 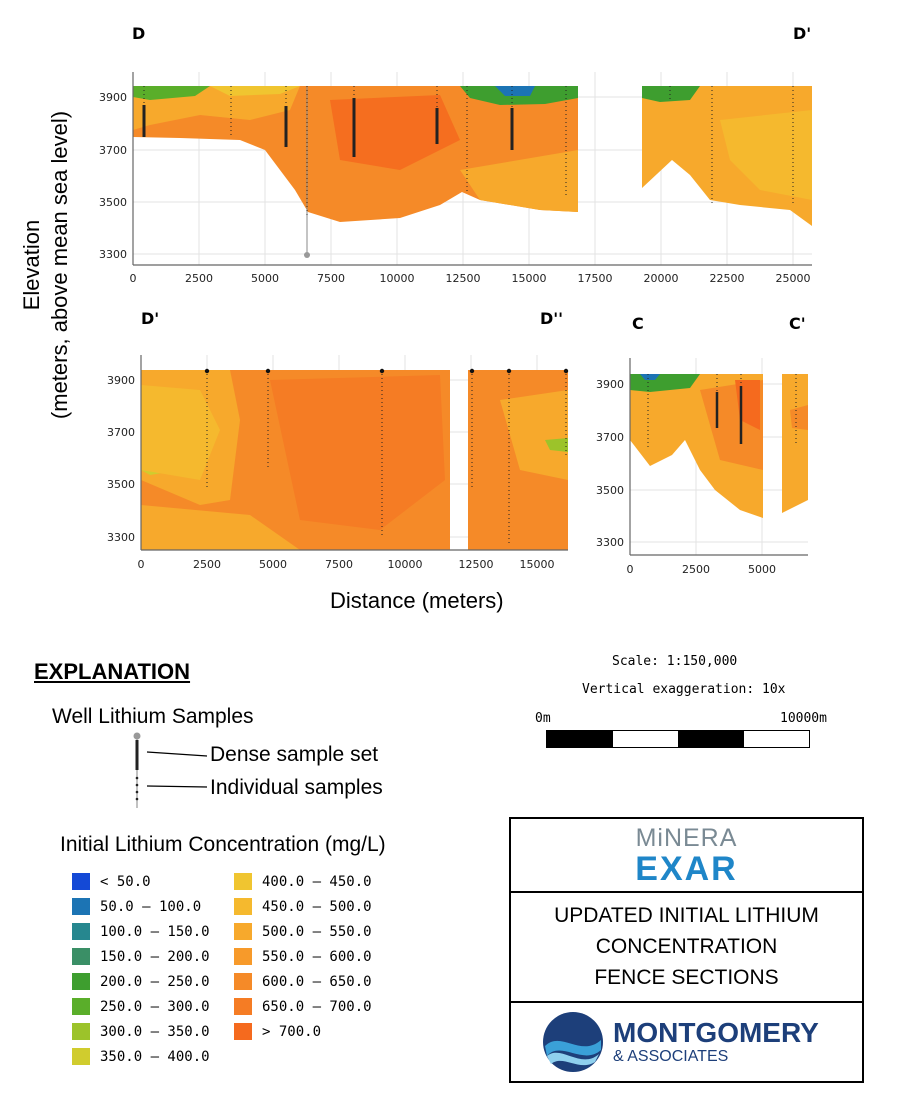 I want to click on bl-x-tick: 5000, so click(x=273, y=564).